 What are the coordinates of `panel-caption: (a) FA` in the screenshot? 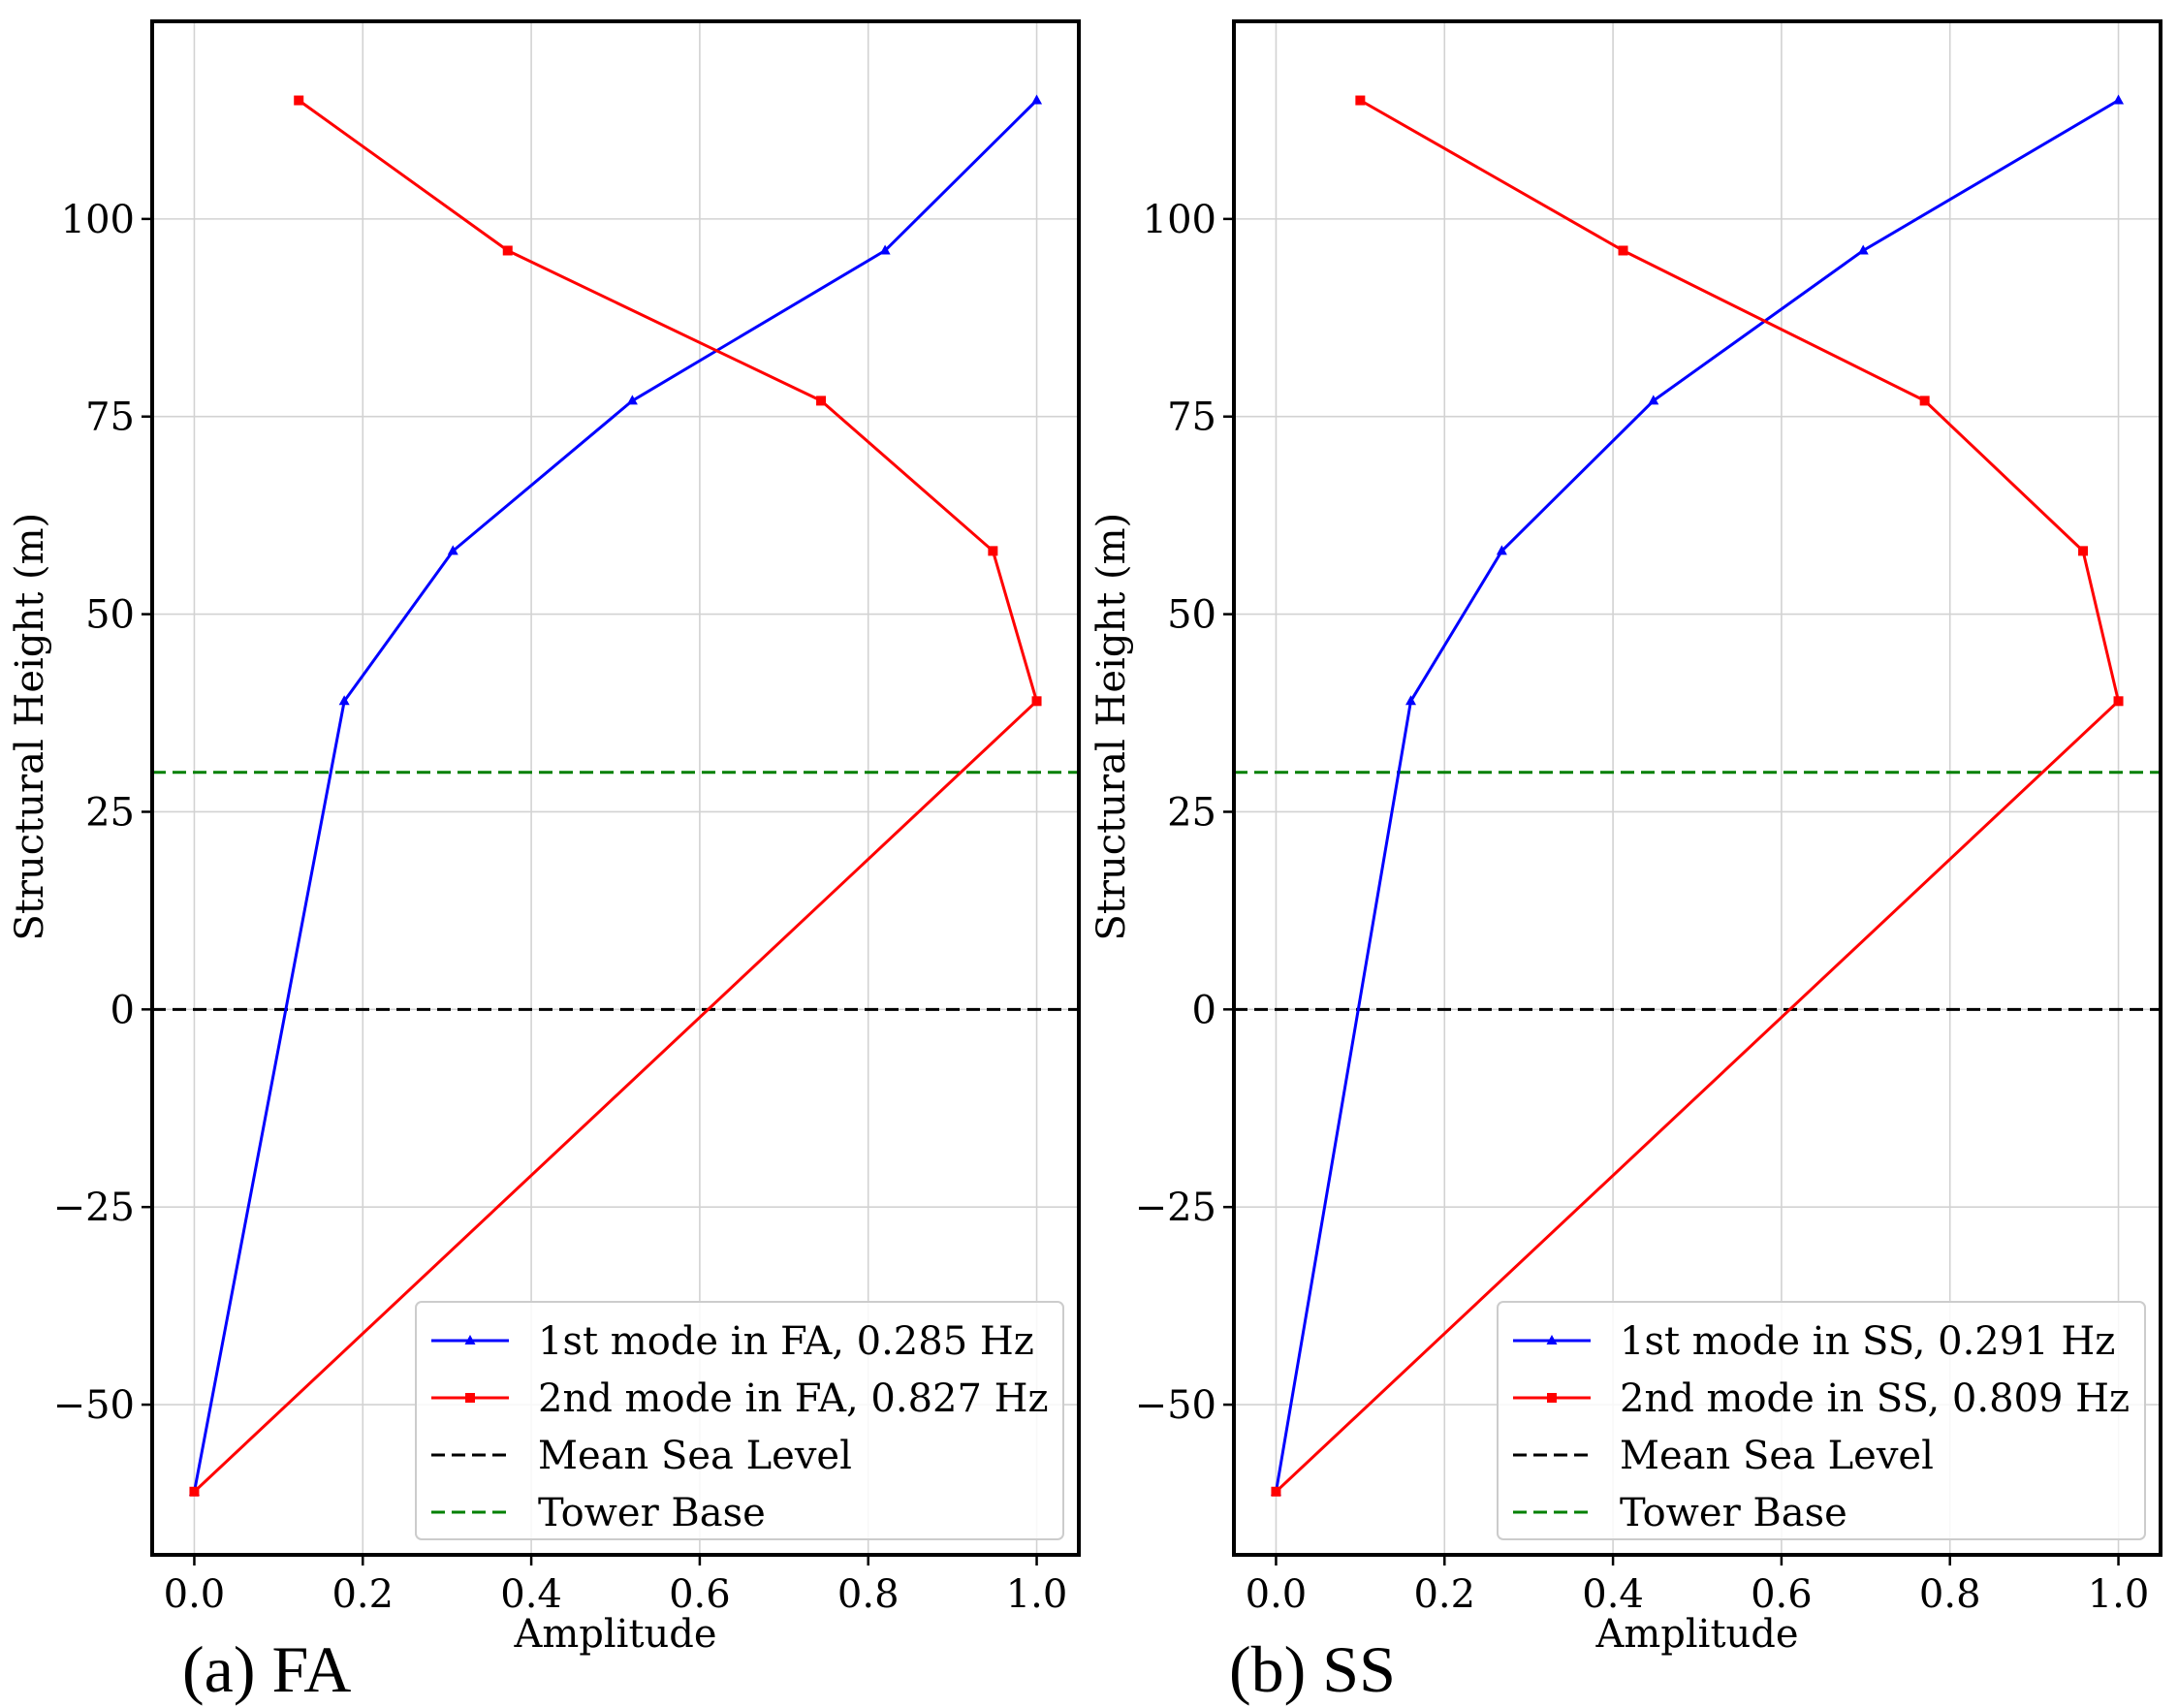 It's located at (266, 1669).